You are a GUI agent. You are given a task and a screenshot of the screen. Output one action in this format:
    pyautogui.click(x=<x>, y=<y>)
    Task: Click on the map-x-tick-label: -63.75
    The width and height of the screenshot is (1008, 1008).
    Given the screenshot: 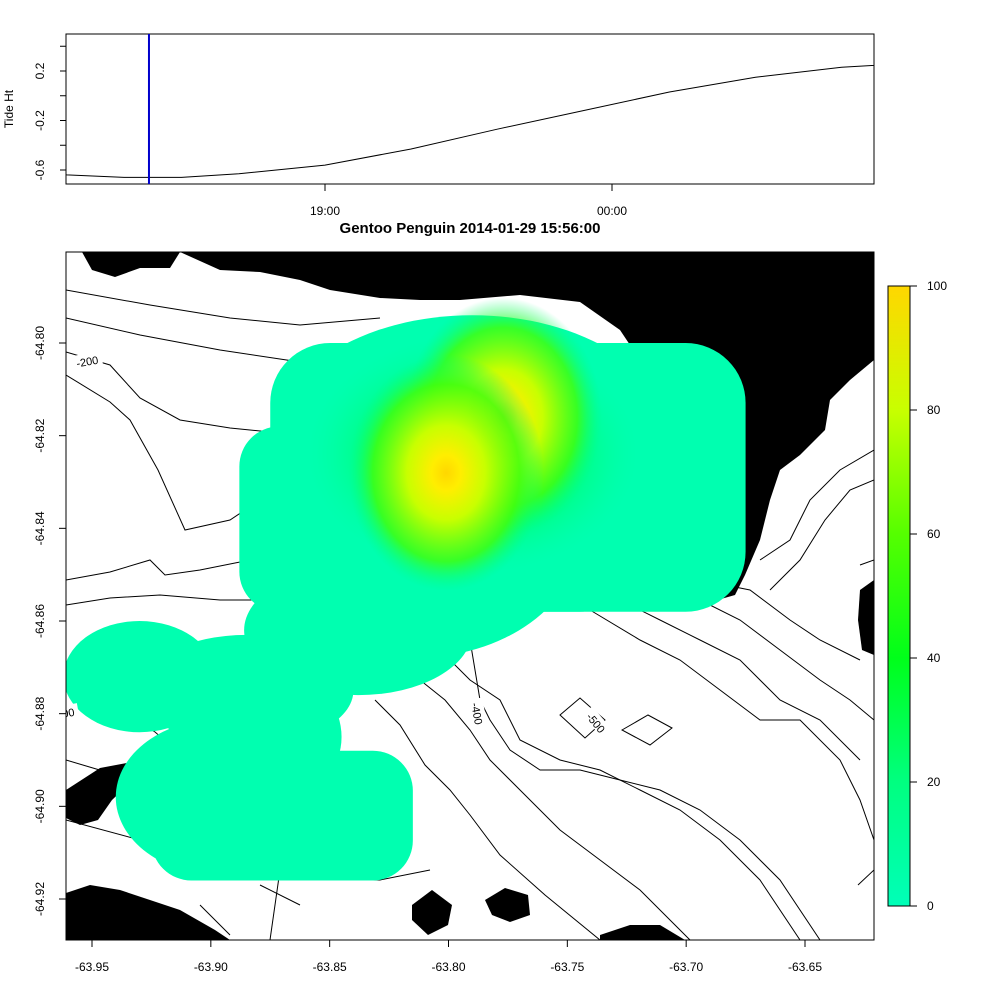 What is the action you would take?
    pyautogui.click(x=567, y=967)
    